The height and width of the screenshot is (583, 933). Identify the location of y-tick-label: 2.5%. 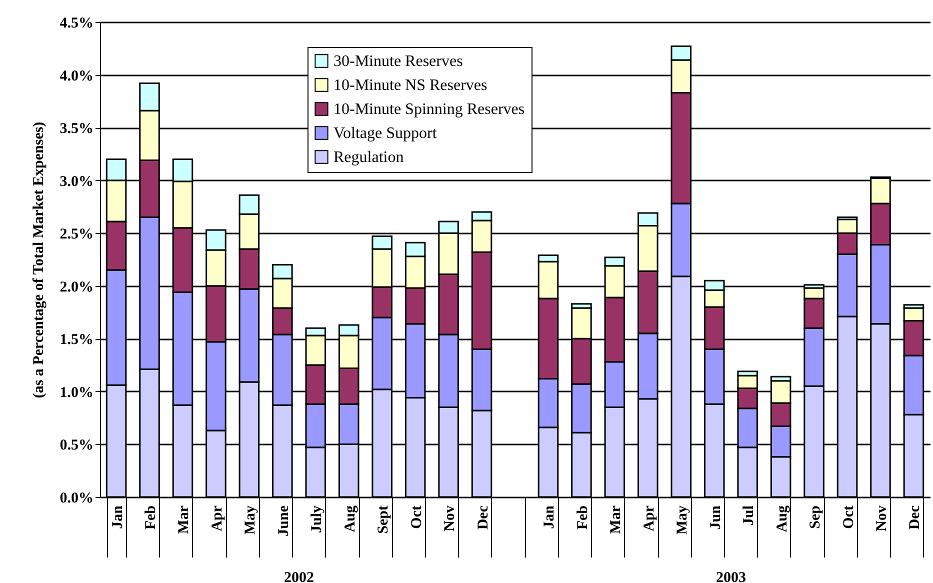
(77, 234).